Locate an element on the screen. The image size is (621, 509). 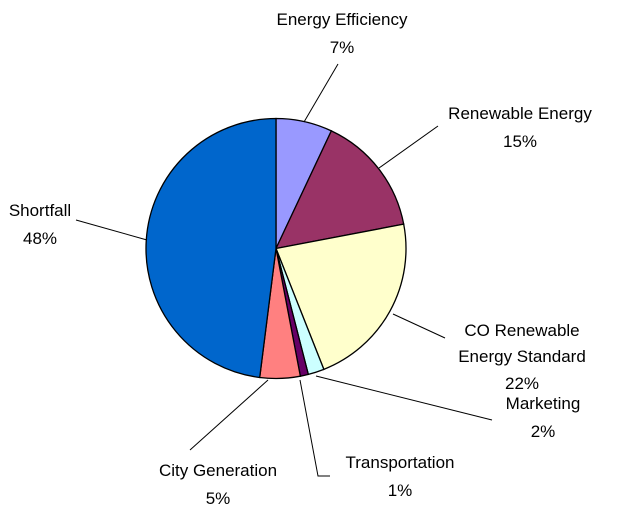
slice-label: Marketing 2% is located at coordinates (543, 418).